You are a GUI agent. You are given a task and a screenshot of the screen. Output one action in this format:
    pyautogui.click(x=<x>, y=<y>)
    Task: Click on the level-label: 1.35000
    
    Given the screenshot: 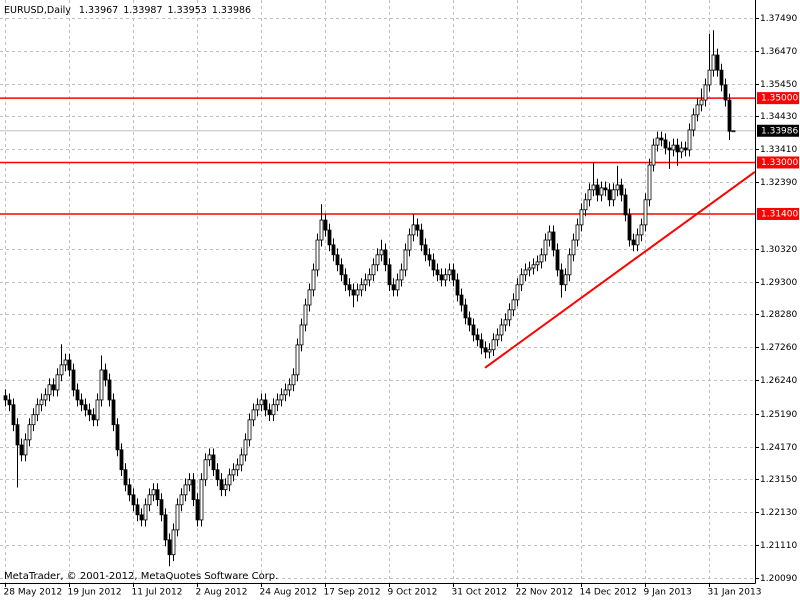 What is the action you would take?
    pyautogui.click(x=779, y=99)
    